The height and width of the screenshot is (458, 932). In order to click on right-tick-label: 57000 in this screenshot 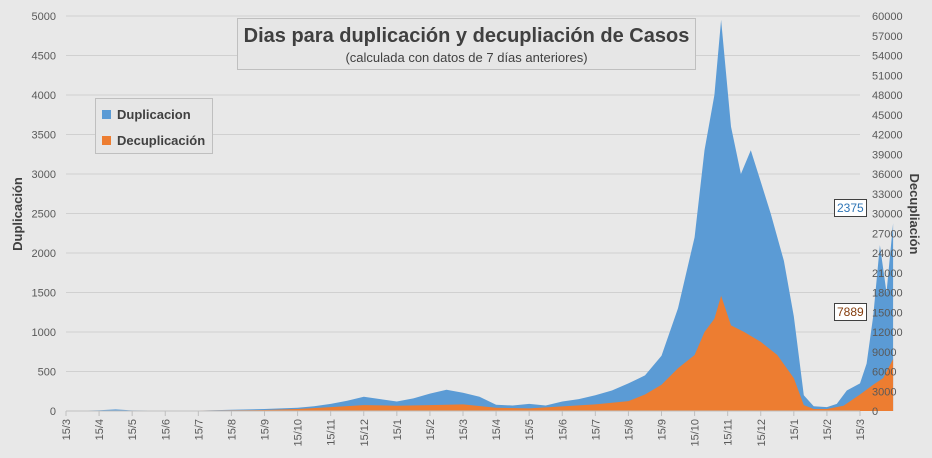, I will do `click(887, 37)`.